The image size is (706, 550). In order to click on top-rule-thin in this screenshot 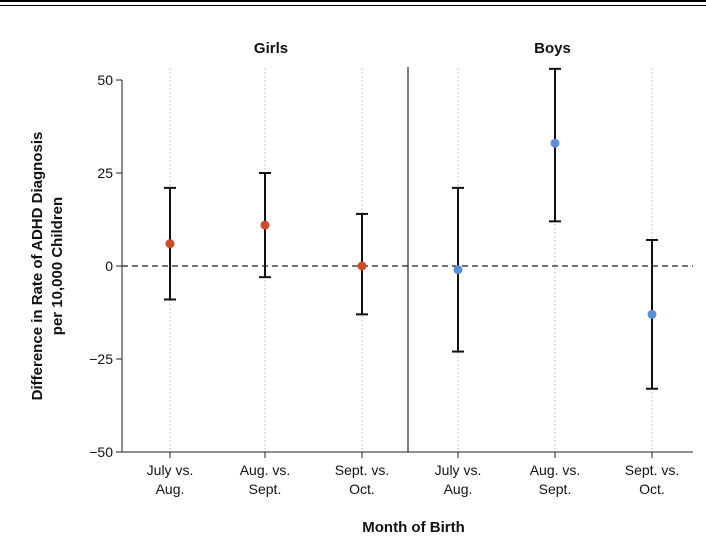, I will do `click(353, 5)`.